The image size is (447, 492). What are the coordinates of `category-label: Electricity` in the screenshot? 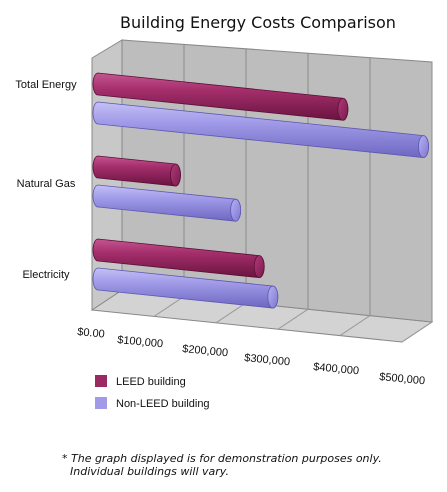 It's located at (46, 275).